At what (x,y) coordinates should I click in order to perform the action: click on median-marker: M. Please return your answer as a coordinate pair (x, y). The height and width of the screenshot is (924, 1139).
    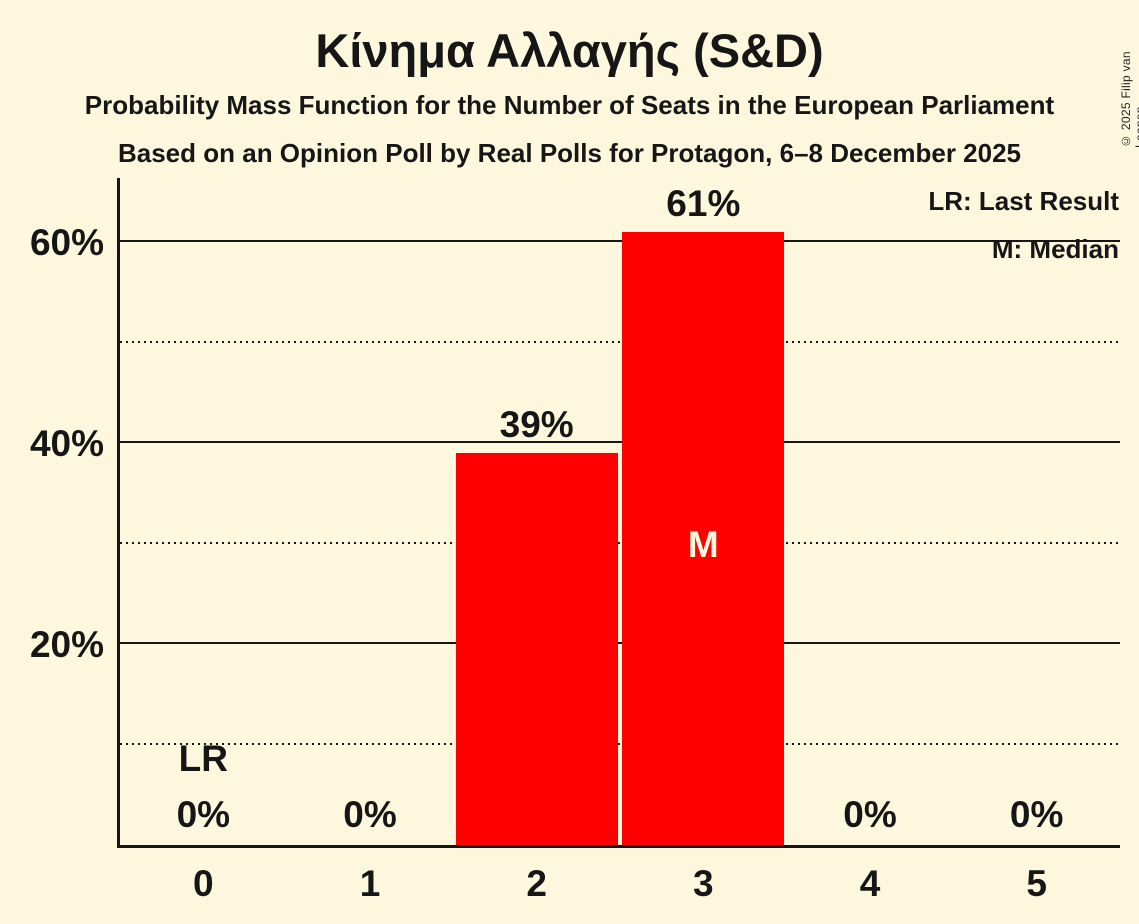
    Looking at the image, I should click on (703, 544).